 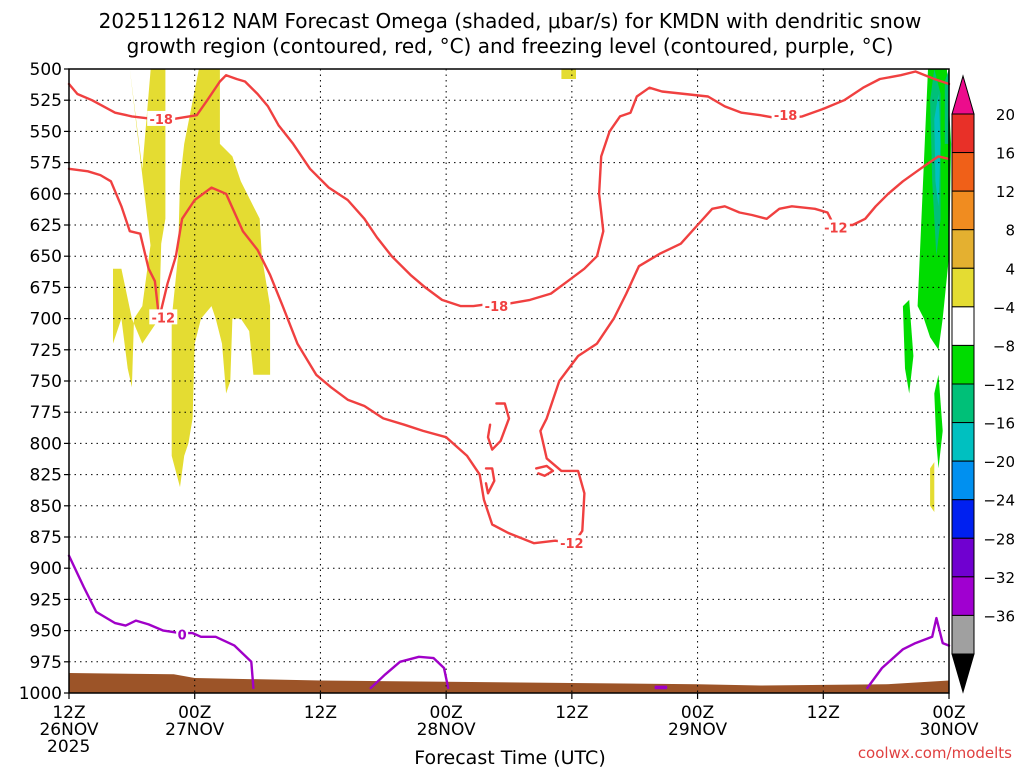 I want to click on y-tick-label-700: 700, so click(x=46, y=320).